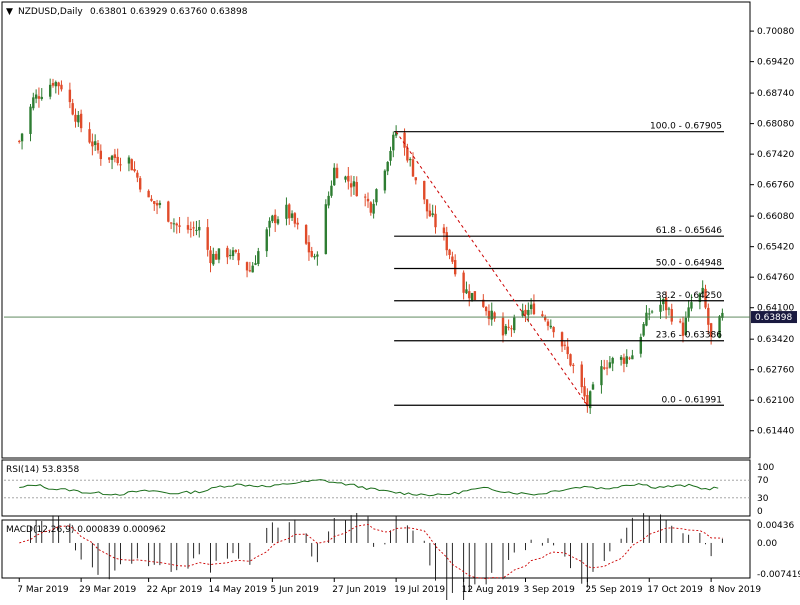  What do you see at coordinates (775, 186) in the screenshot?
I see `price-tick-label: 0.66760` at bounding box center [775, 186].